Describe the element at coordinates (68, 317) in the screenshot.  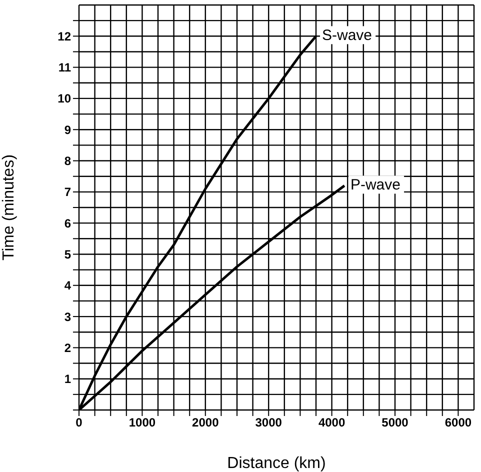
I see `y-tick-label: 3` at that location.